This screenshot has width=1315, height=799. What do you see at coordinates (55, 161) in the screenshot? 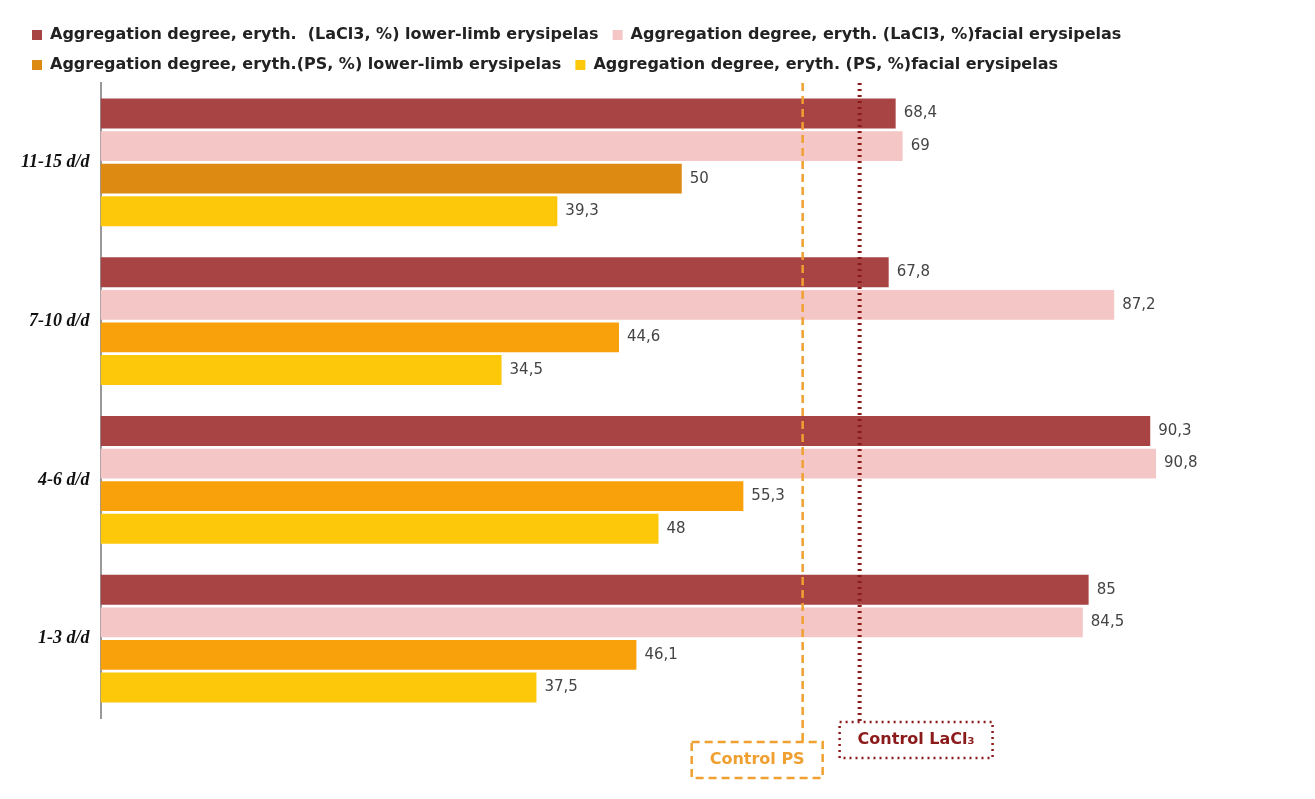
I see `y-tick-label: 11-15 d/d` at bounding box center [55, 161].